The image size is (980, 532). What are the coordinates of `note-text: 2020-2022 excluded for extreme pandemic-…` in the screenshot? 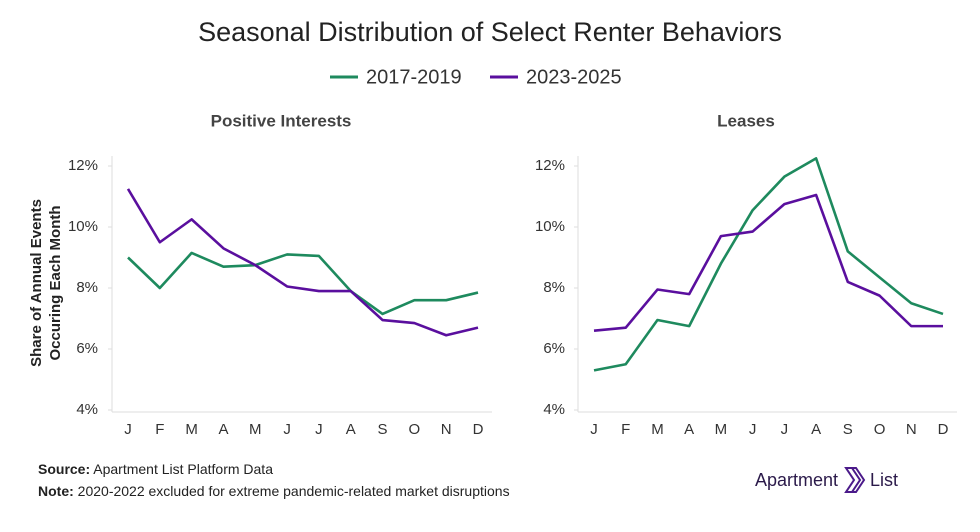 It's located at (294, 491).